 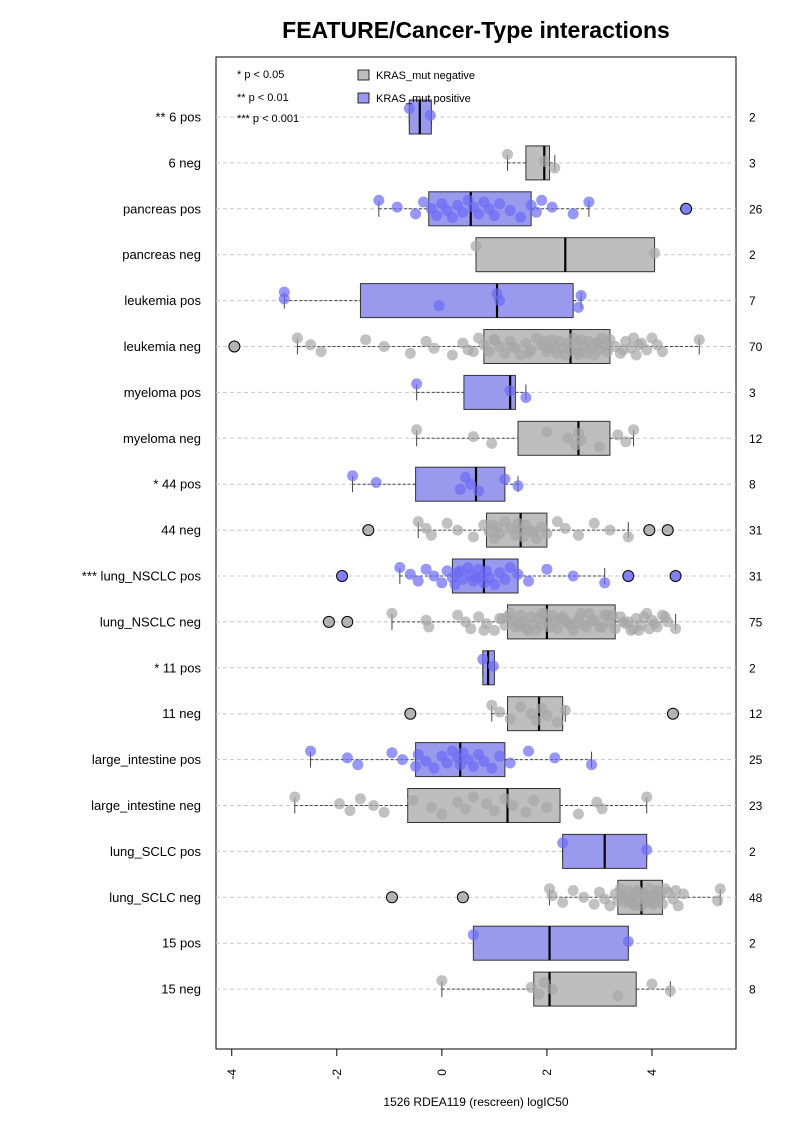 I want to click on point-15-pos, so click(x=628, y=941).